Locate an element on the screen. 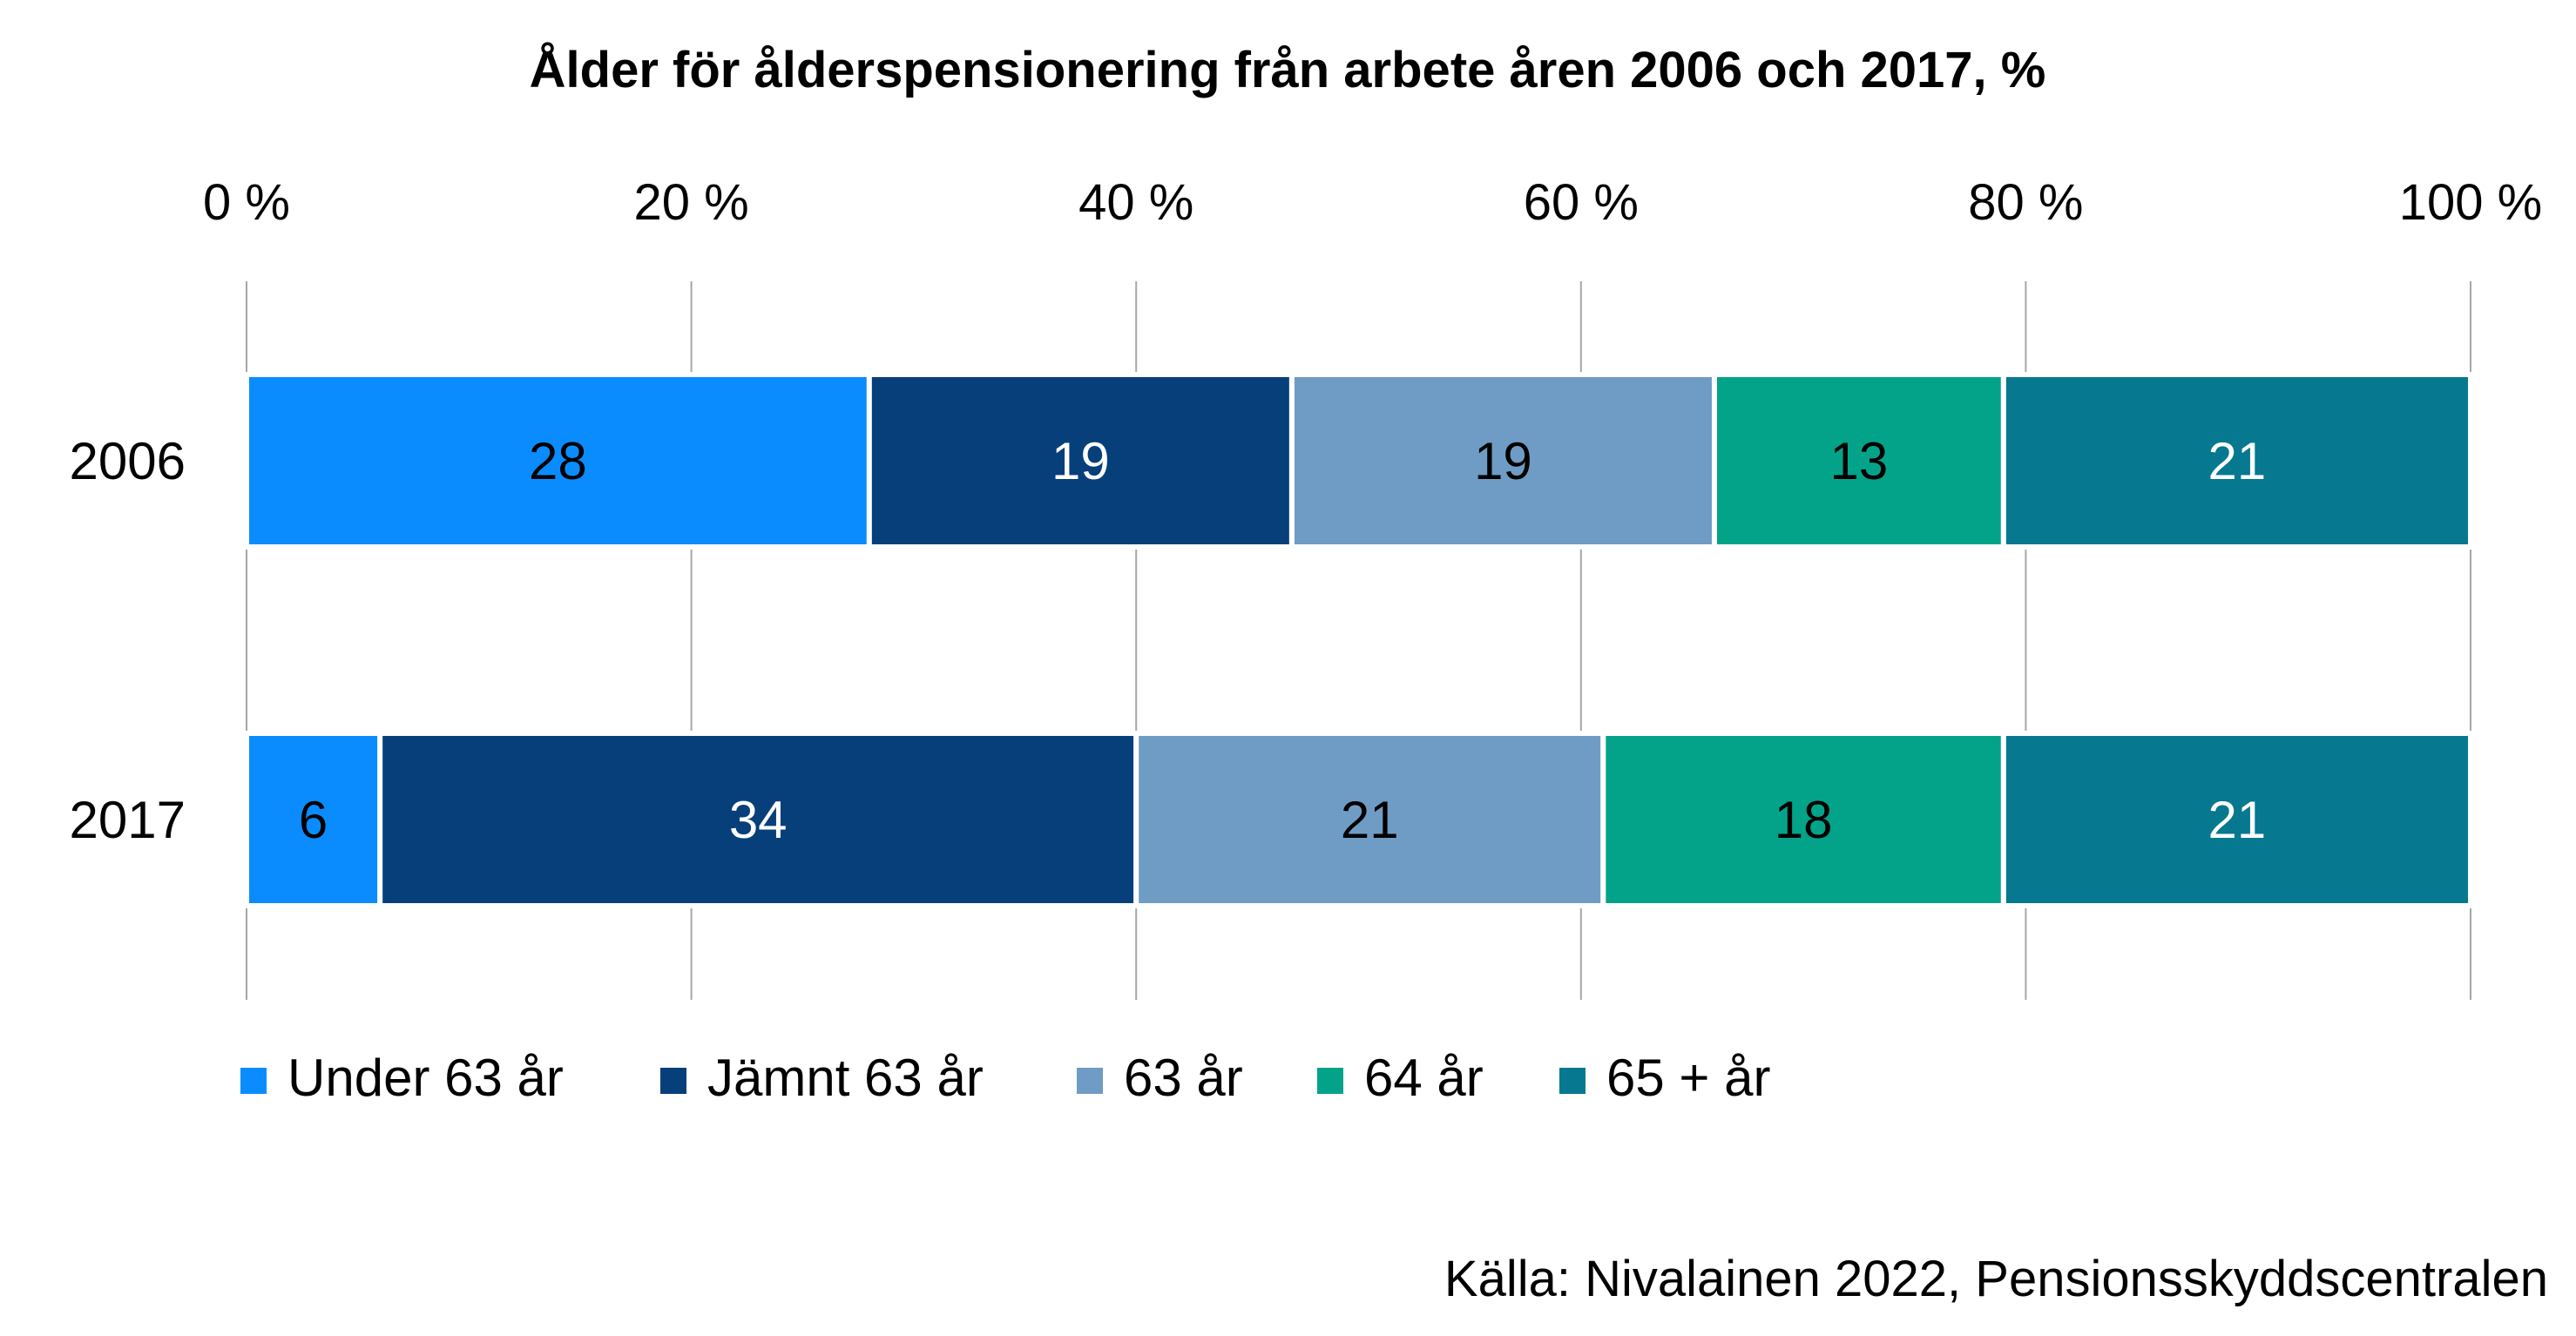 This screenshot has height=1336, width=2576. category-label: 2017 is located at coordinates (128, 820).